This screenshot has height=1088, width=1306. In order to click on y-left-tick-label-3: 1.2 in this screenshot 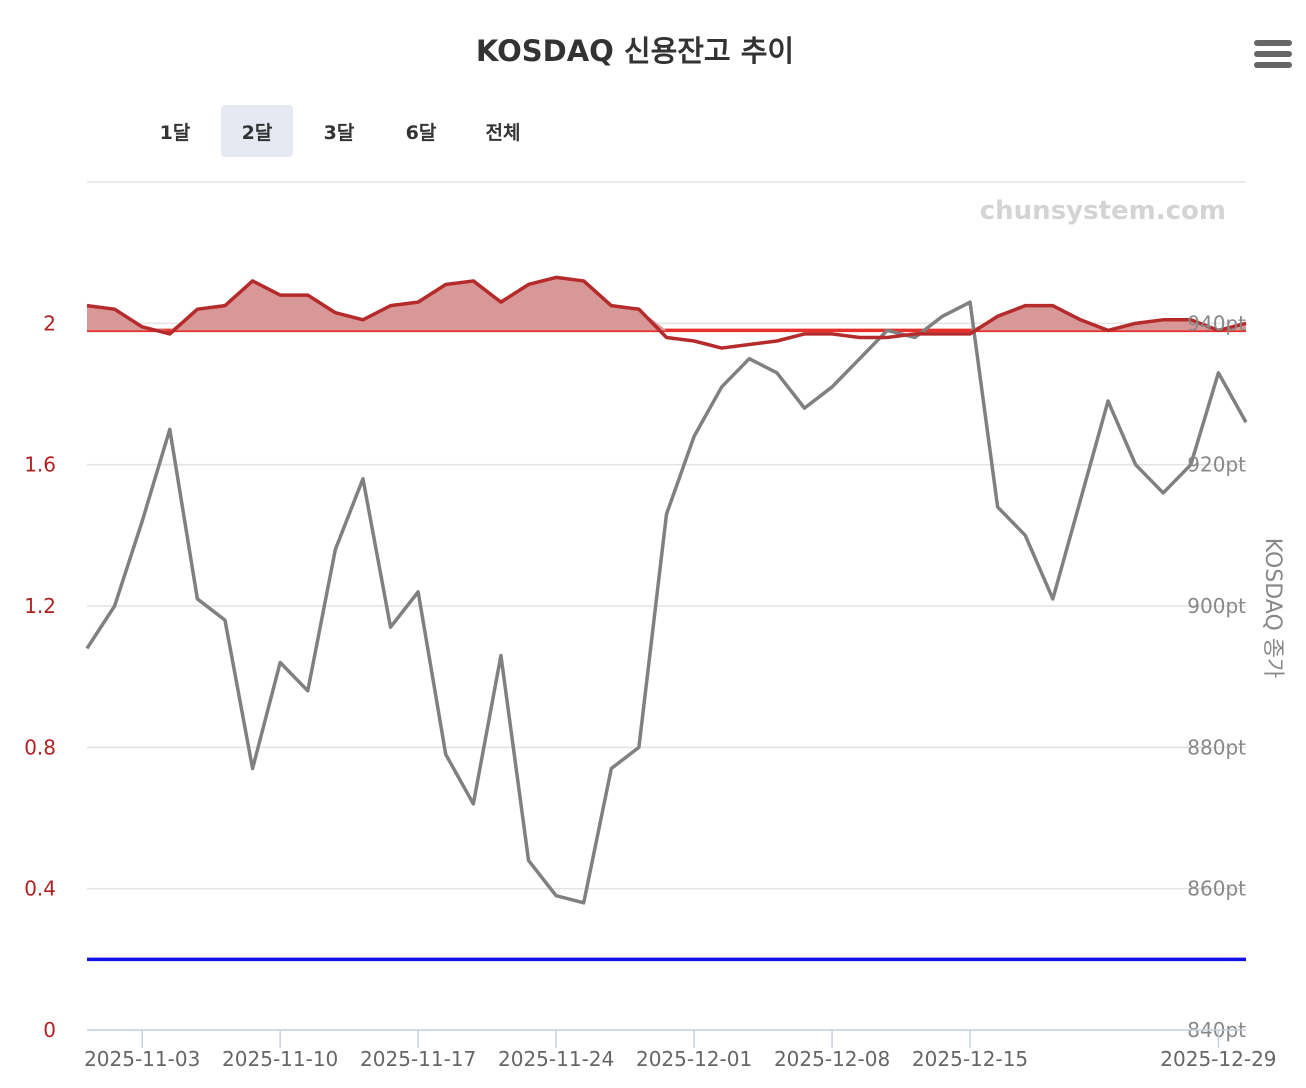, I will do `click(40, 606)`.